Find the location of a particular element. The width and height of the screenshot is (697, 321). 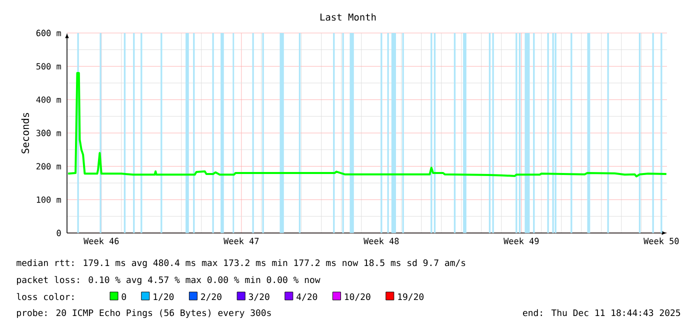

text: median rtt: 179.1 ms avg 480.4 ms max 173.2 ms min 177.2 ms now 18.5 ms sd 9.7 am/s is located at coordinates (241, 263).